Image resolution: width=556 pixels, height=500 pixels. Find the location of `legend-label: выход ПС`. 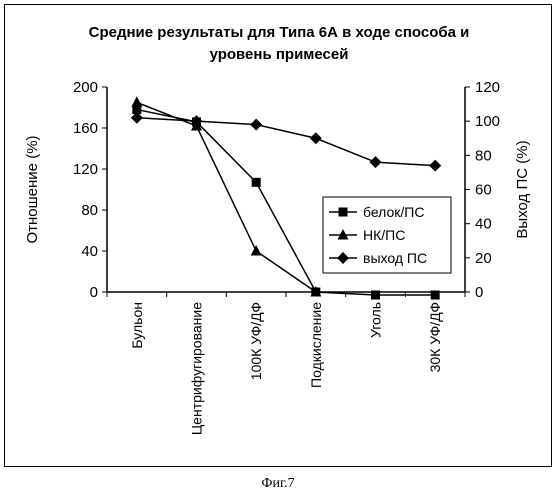

legend-label: выход ПС is located at coordinates (395, 258).